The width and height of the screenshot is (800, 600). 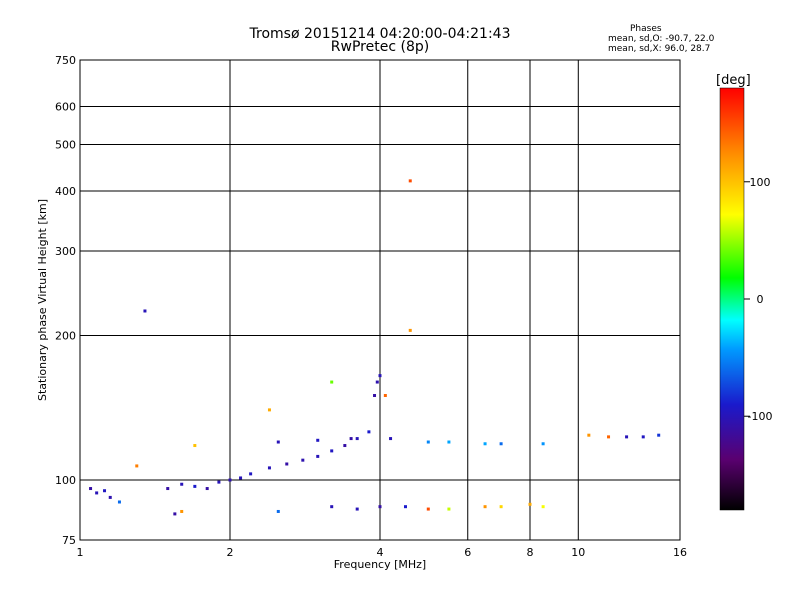 I want to click on y-tick-label: 75, so click(x=69, y=540).